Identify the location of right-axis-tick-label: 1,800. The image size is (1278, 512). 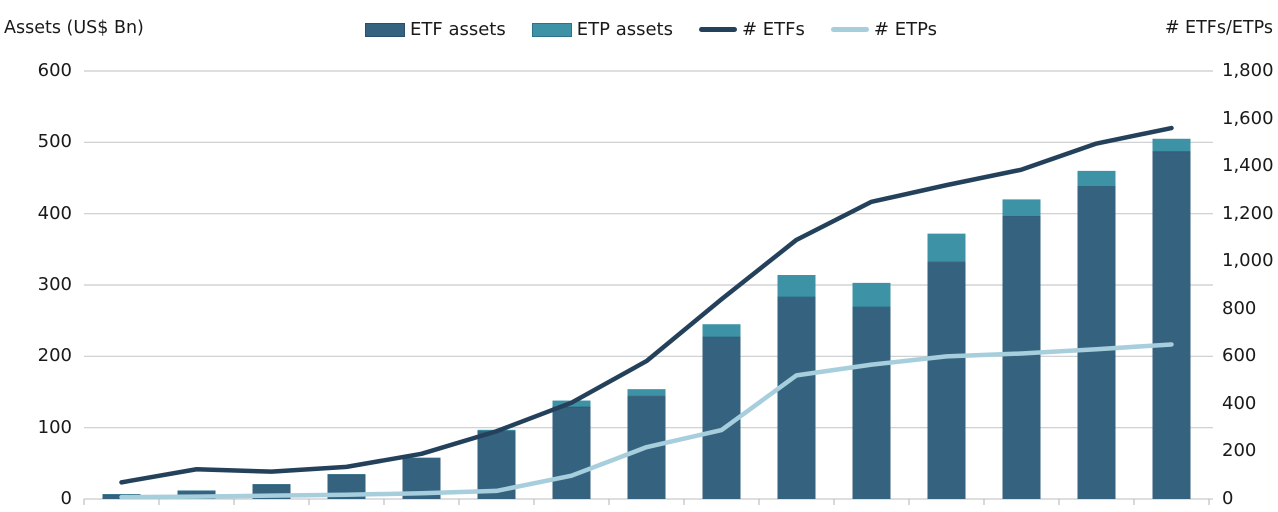
(1248, 70).